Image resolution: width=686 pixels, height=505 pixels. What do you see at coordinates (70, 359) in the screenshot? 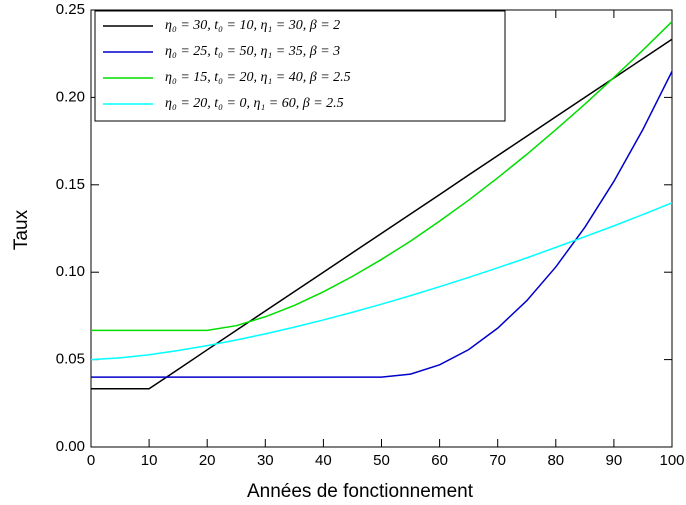
I see `y-tick-label: 0.05` at bounding box center [70, 359].